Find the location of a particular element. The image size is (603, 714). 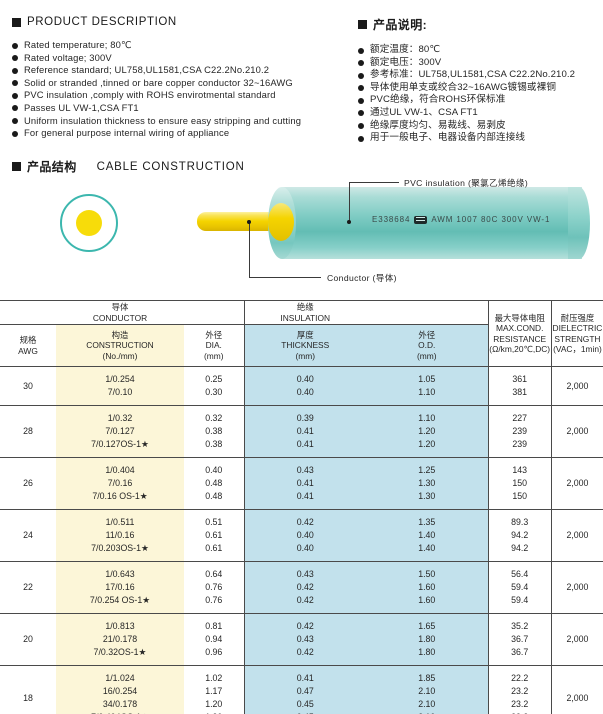

cell-resistance: 22.2 23.2 23.2 23.2 is located at coordinates (519, 689).